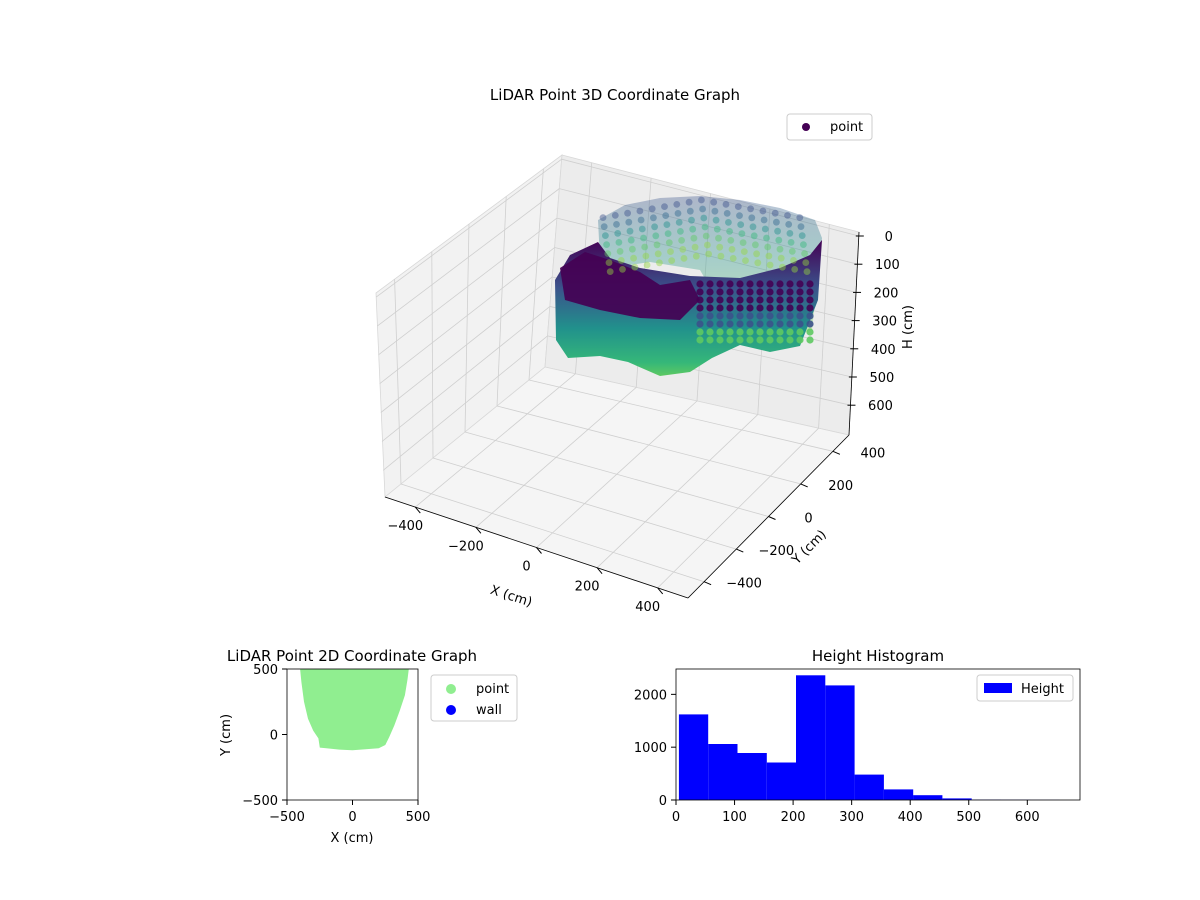  I want to click on legend-2d-point-marker, so click(451, 689).